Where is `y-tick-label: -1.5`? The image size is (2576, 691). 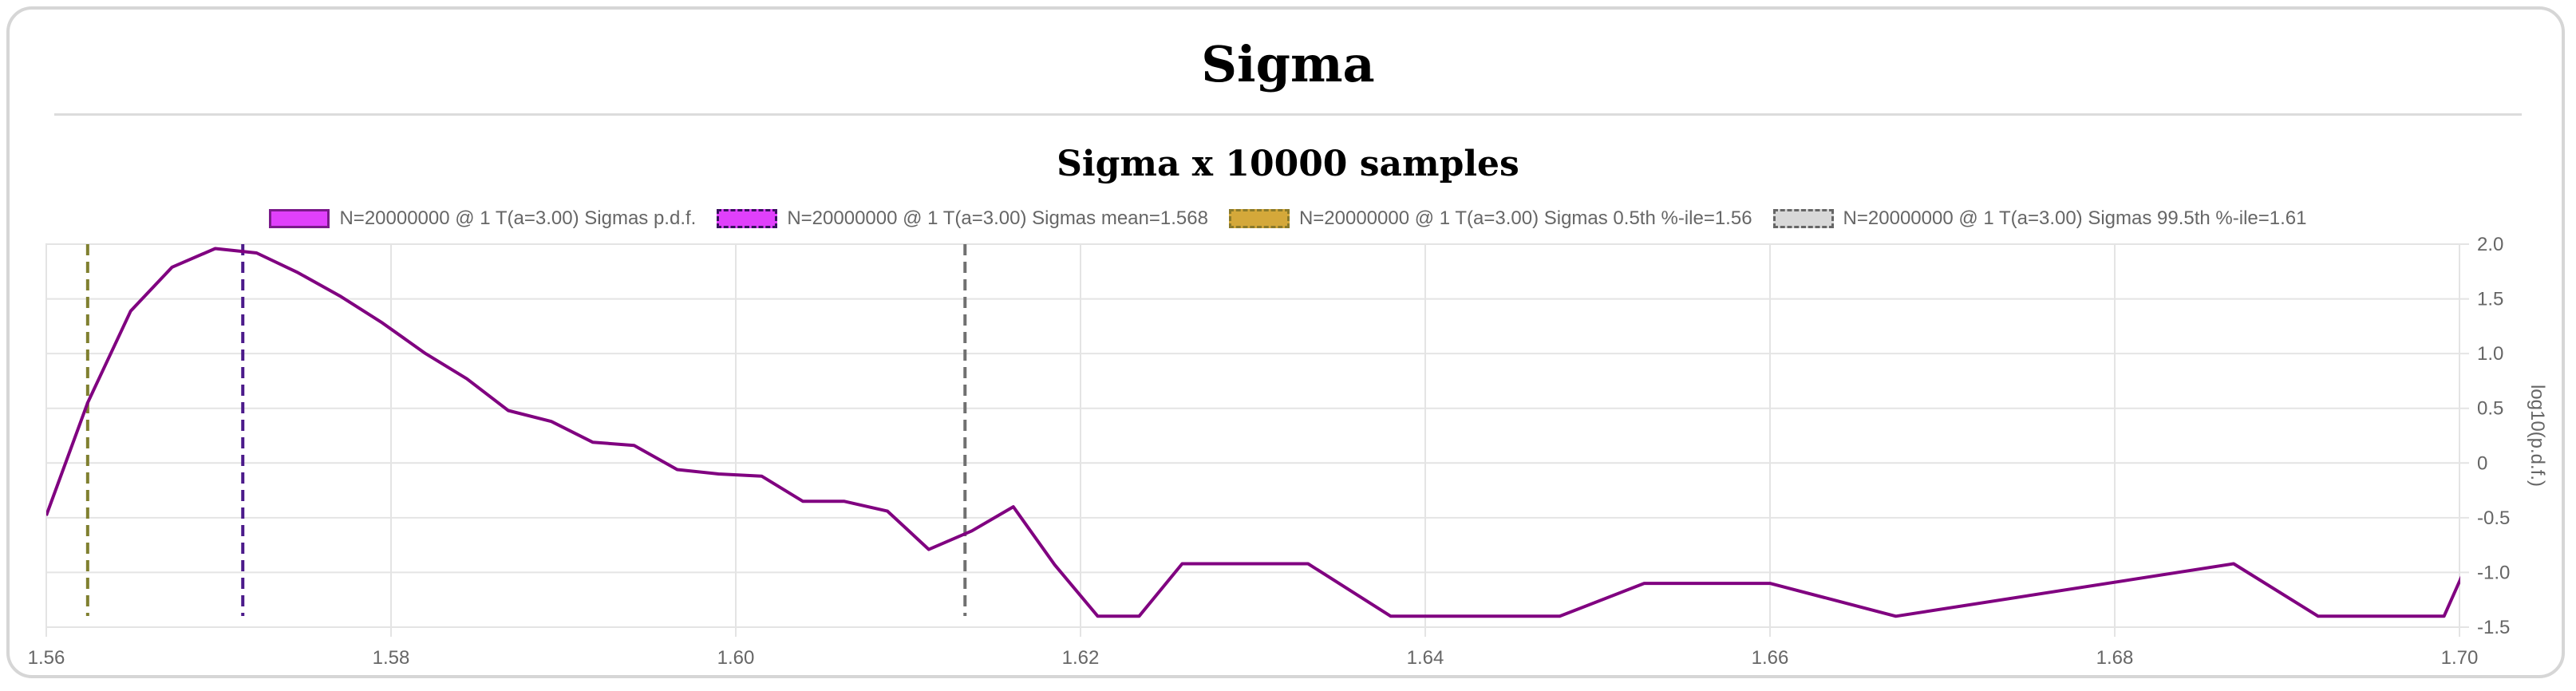 y-tick-label: -1.5 is located at coordinates (2493, 627).